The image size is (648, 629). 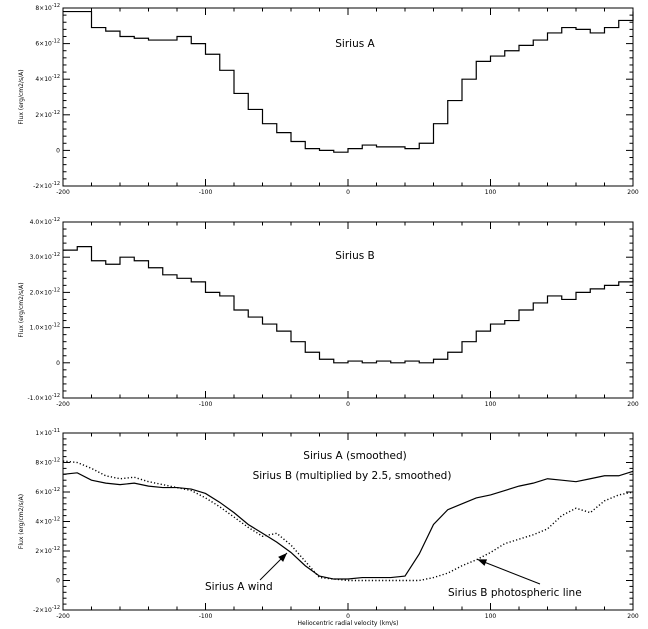 What do you see at coordinates (239, 587) in the screenshot?
I see `annotation-sirius-a-wind: Sirius A wind` at bounding box center [239, 587].